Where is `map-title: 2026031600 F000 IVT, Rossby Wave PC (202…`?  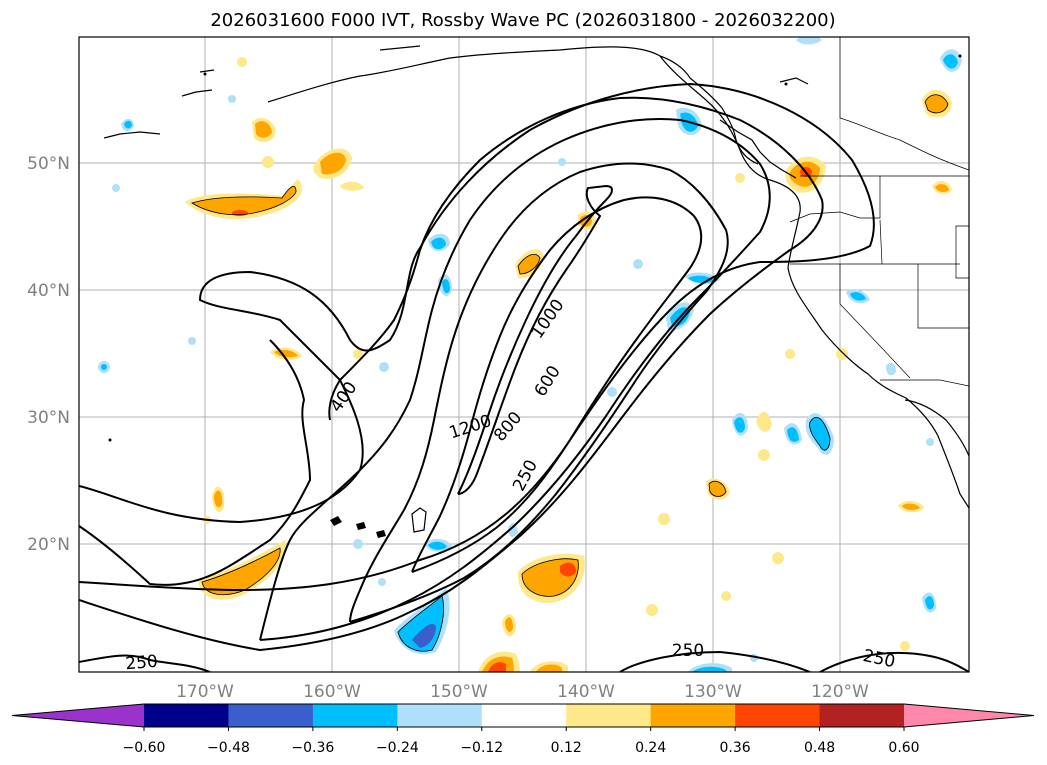 map-title: 2026031600 F000 IVT, Rossby Wave PC (202… is located at coordinates (522, 20).